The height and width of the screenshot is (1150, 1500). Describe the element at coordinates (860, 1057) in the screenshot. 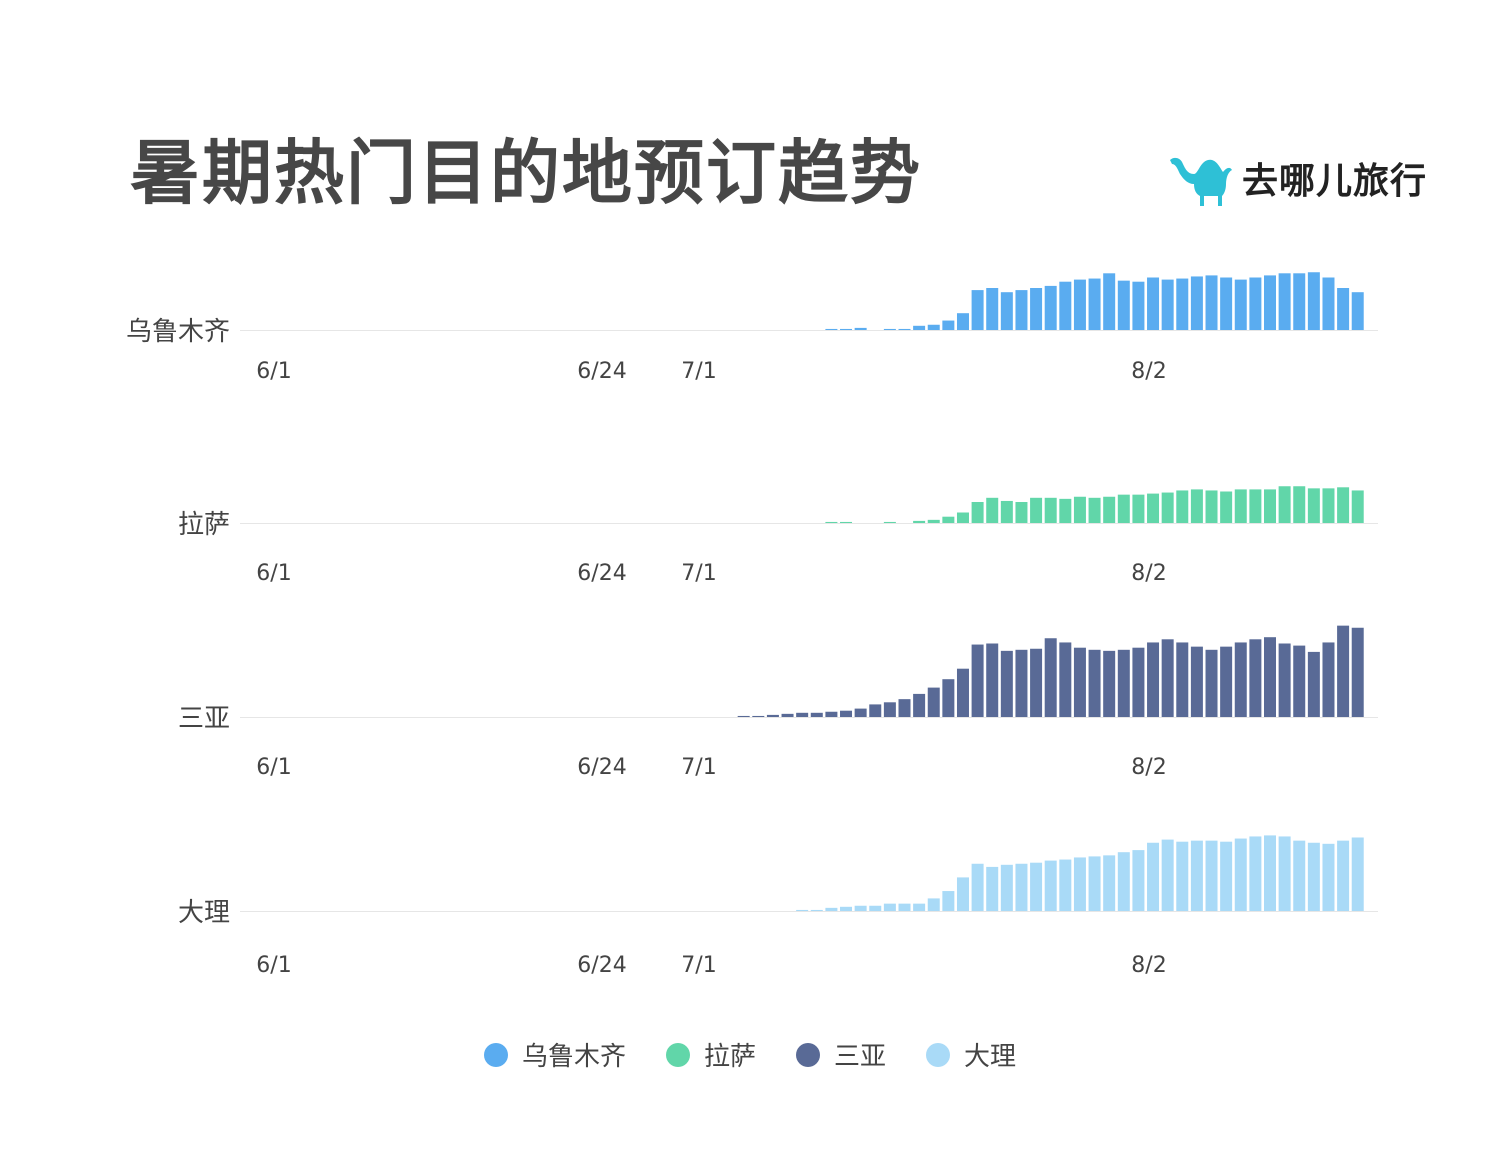

I see `legend-label: 三亚` at that location.